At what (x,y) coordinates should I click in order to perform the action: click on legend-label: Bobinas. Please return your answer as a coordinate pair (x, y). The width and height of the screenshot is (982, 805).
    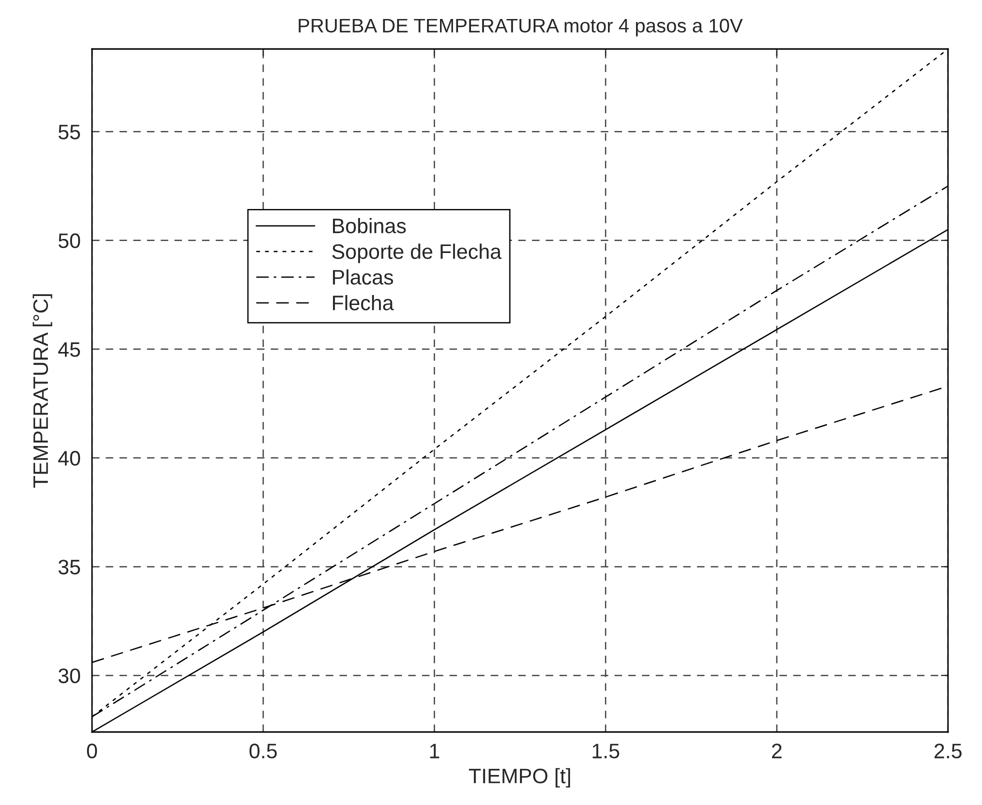
    Looking at the image, I should click on (369, 226).